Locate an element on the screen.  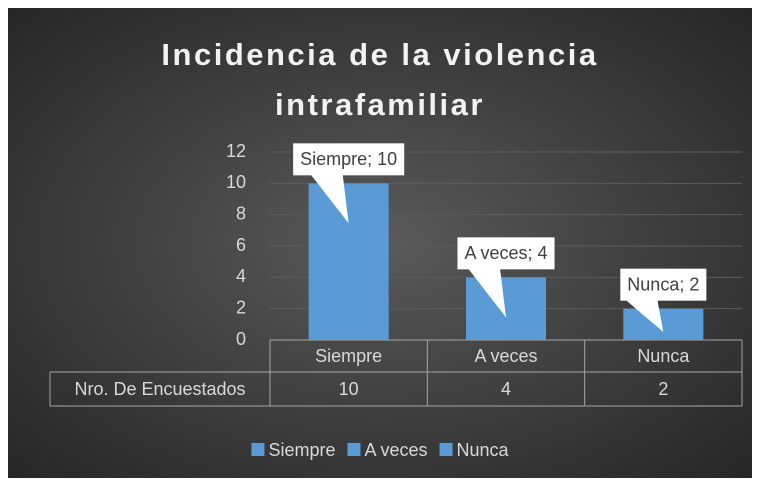
data-label-callout: Siempre; 10 is located at coordinates (349, 183).